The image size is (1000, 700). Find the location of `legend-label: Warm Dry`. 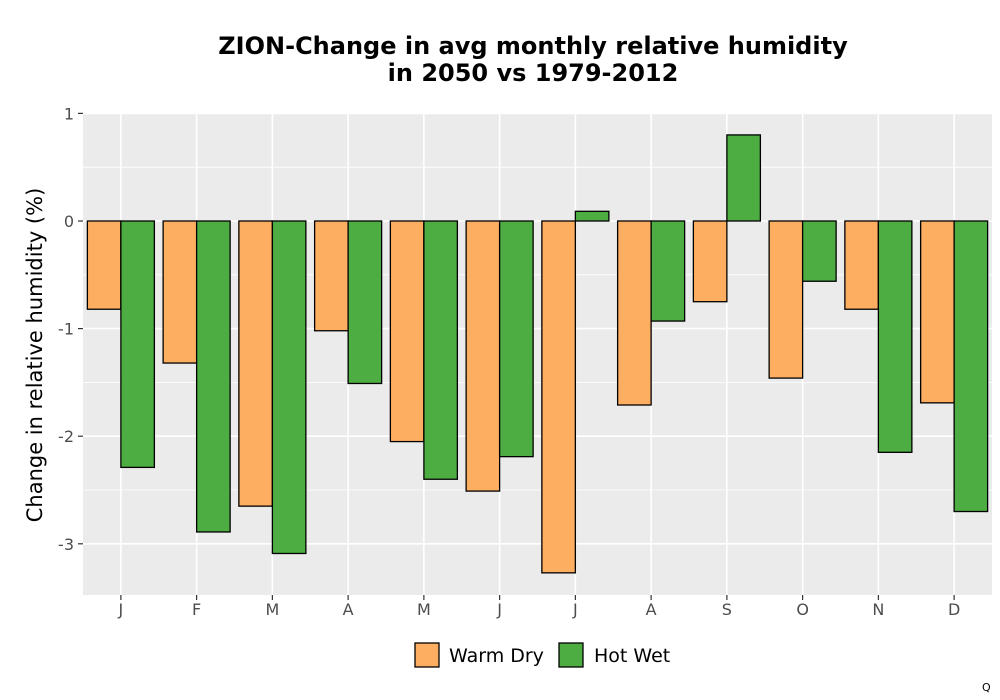

legend-label: Warm Dry is located at coordinates (496, 656).